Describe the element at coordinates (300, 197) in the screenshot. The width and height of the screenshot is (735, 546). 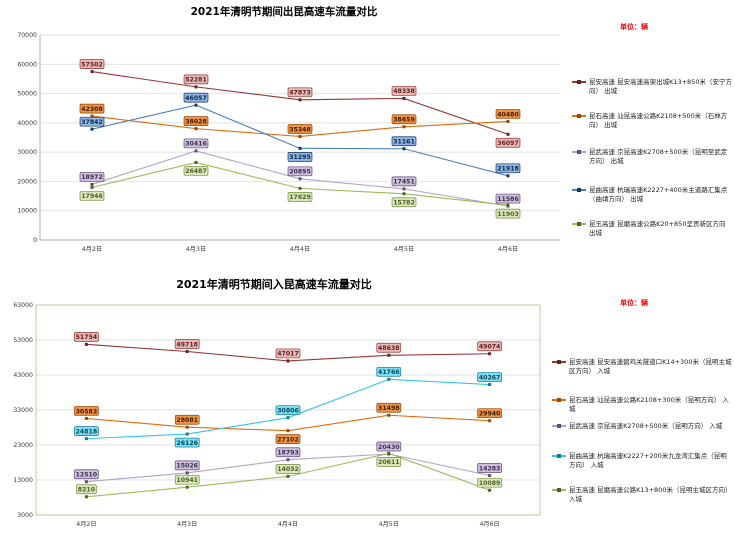
I see `data-label: 17629` at that location.